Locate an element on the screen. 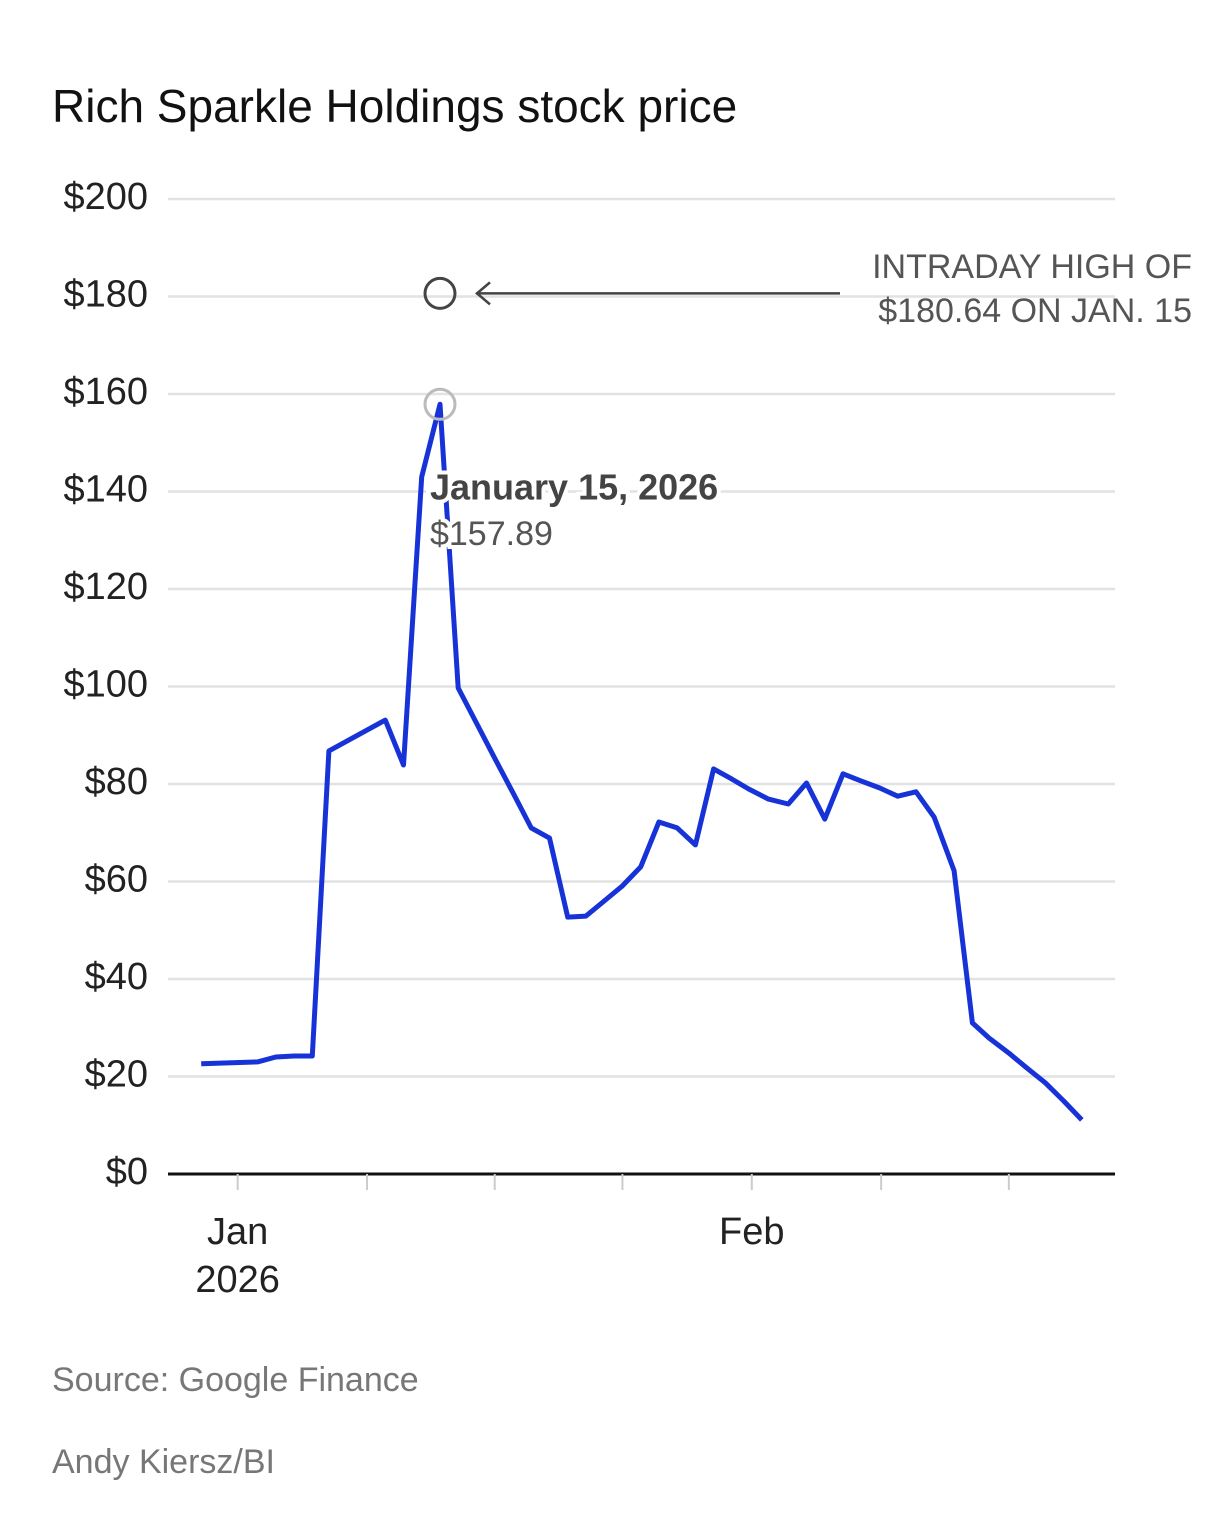 Image resolution: width=1220 pixels, height=1522 pixels. y-tick-label: $20 is located at coordinates (116, 1075).